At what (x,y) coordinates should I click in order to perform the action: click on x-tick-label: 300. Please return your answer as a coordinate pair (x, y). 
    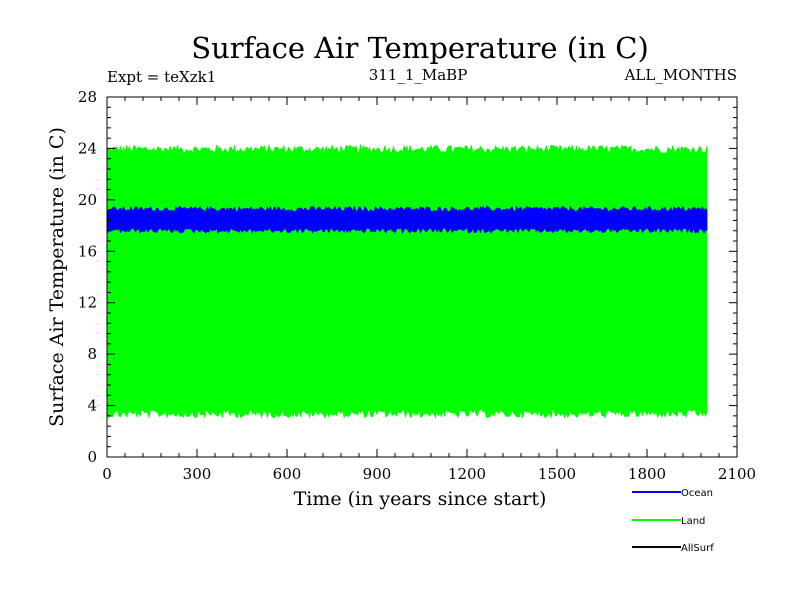
    Looking at the image, I should click on (197, 474).